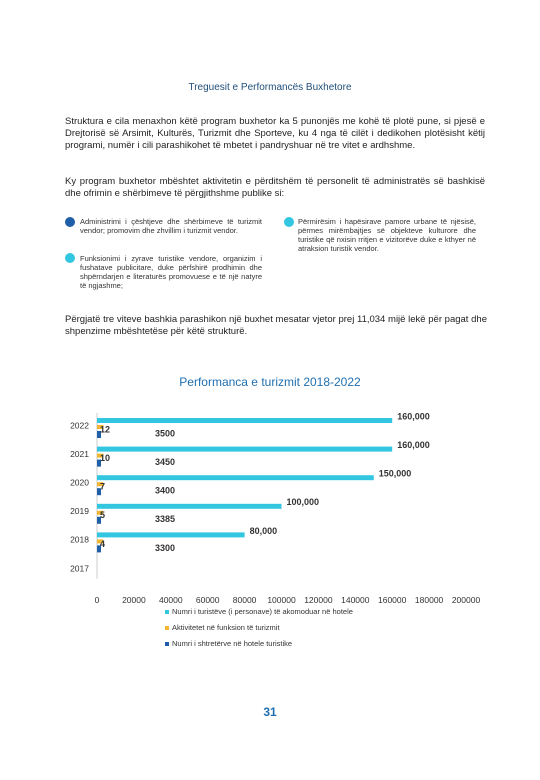 This screenshot has height=780, width=540. What do you see at coordinates (264, 531) in the screenshot?
I see `value-label: 80,000` at bounding box center [264, 531].